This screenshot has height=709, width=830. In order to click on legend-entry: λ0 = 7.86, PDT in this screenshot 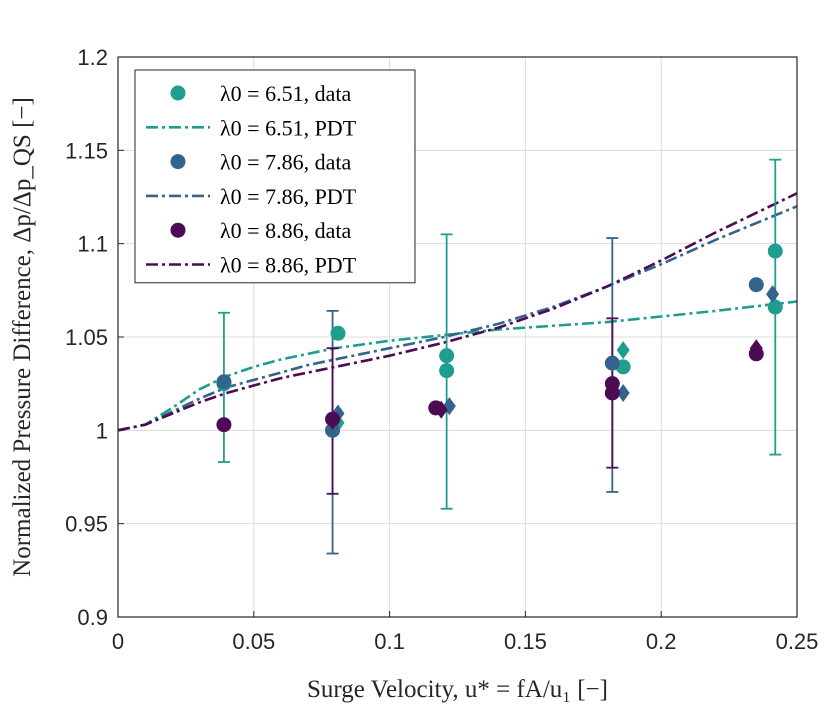, I will do `click(251, 196)`.